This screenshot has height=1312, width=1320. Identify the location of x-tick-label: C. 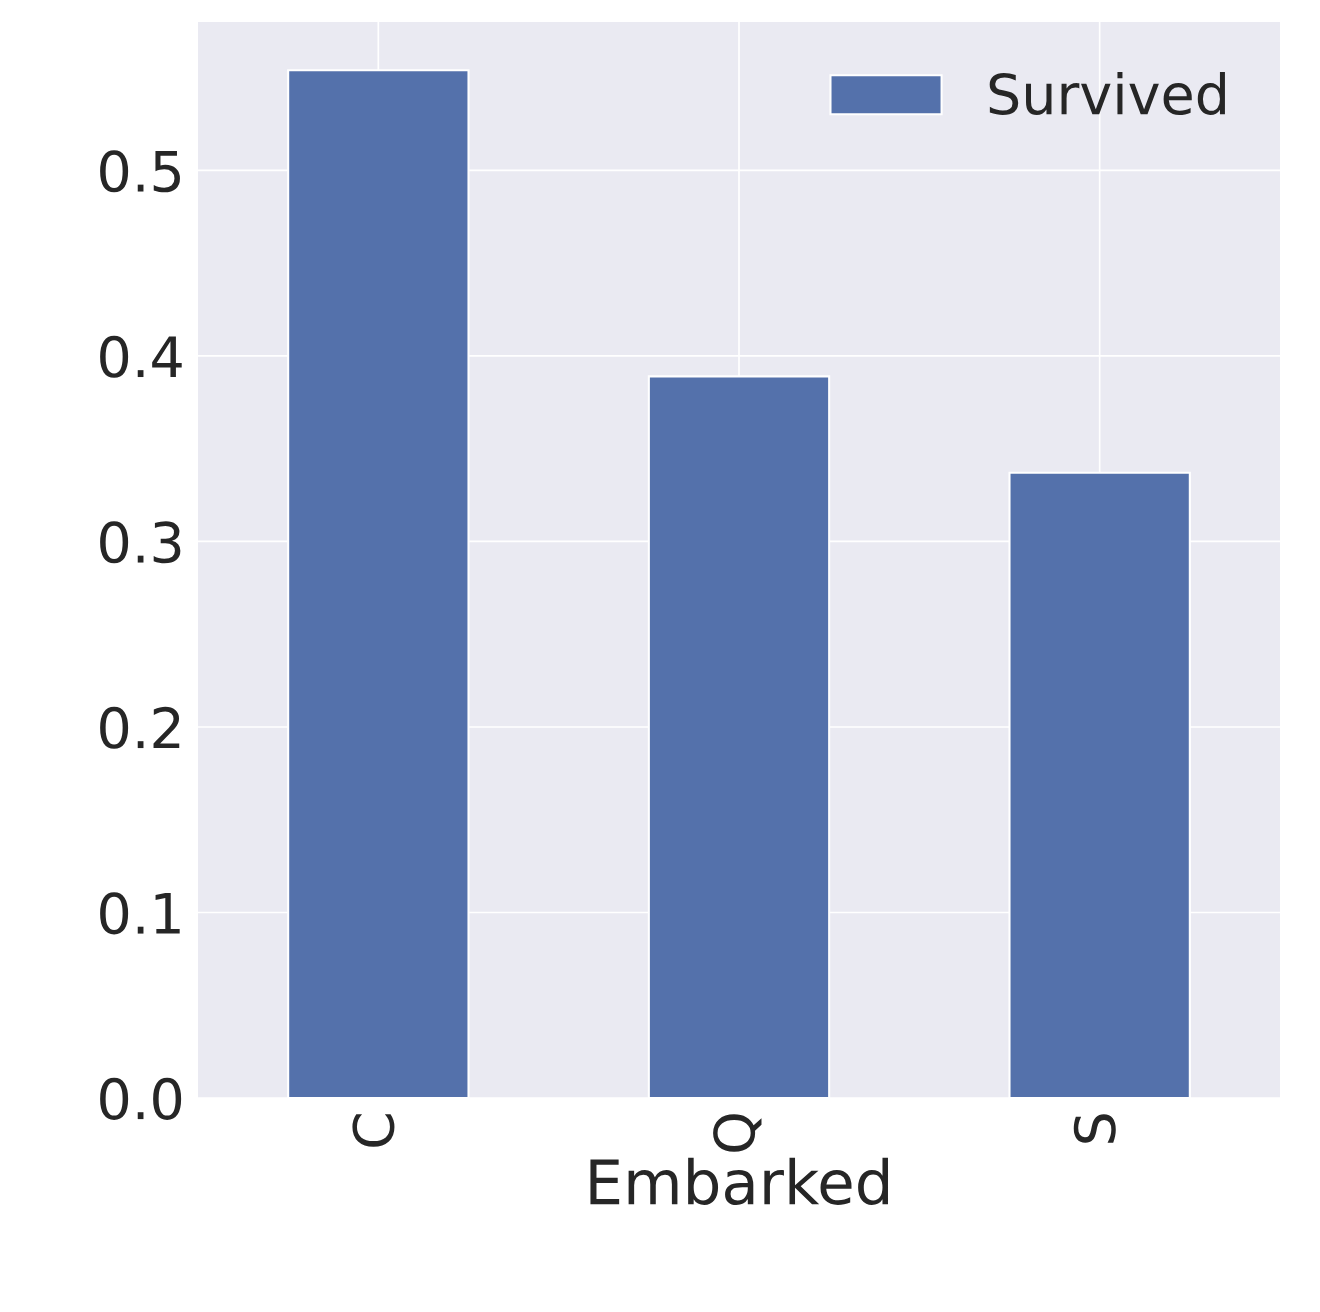
(373, 1130).